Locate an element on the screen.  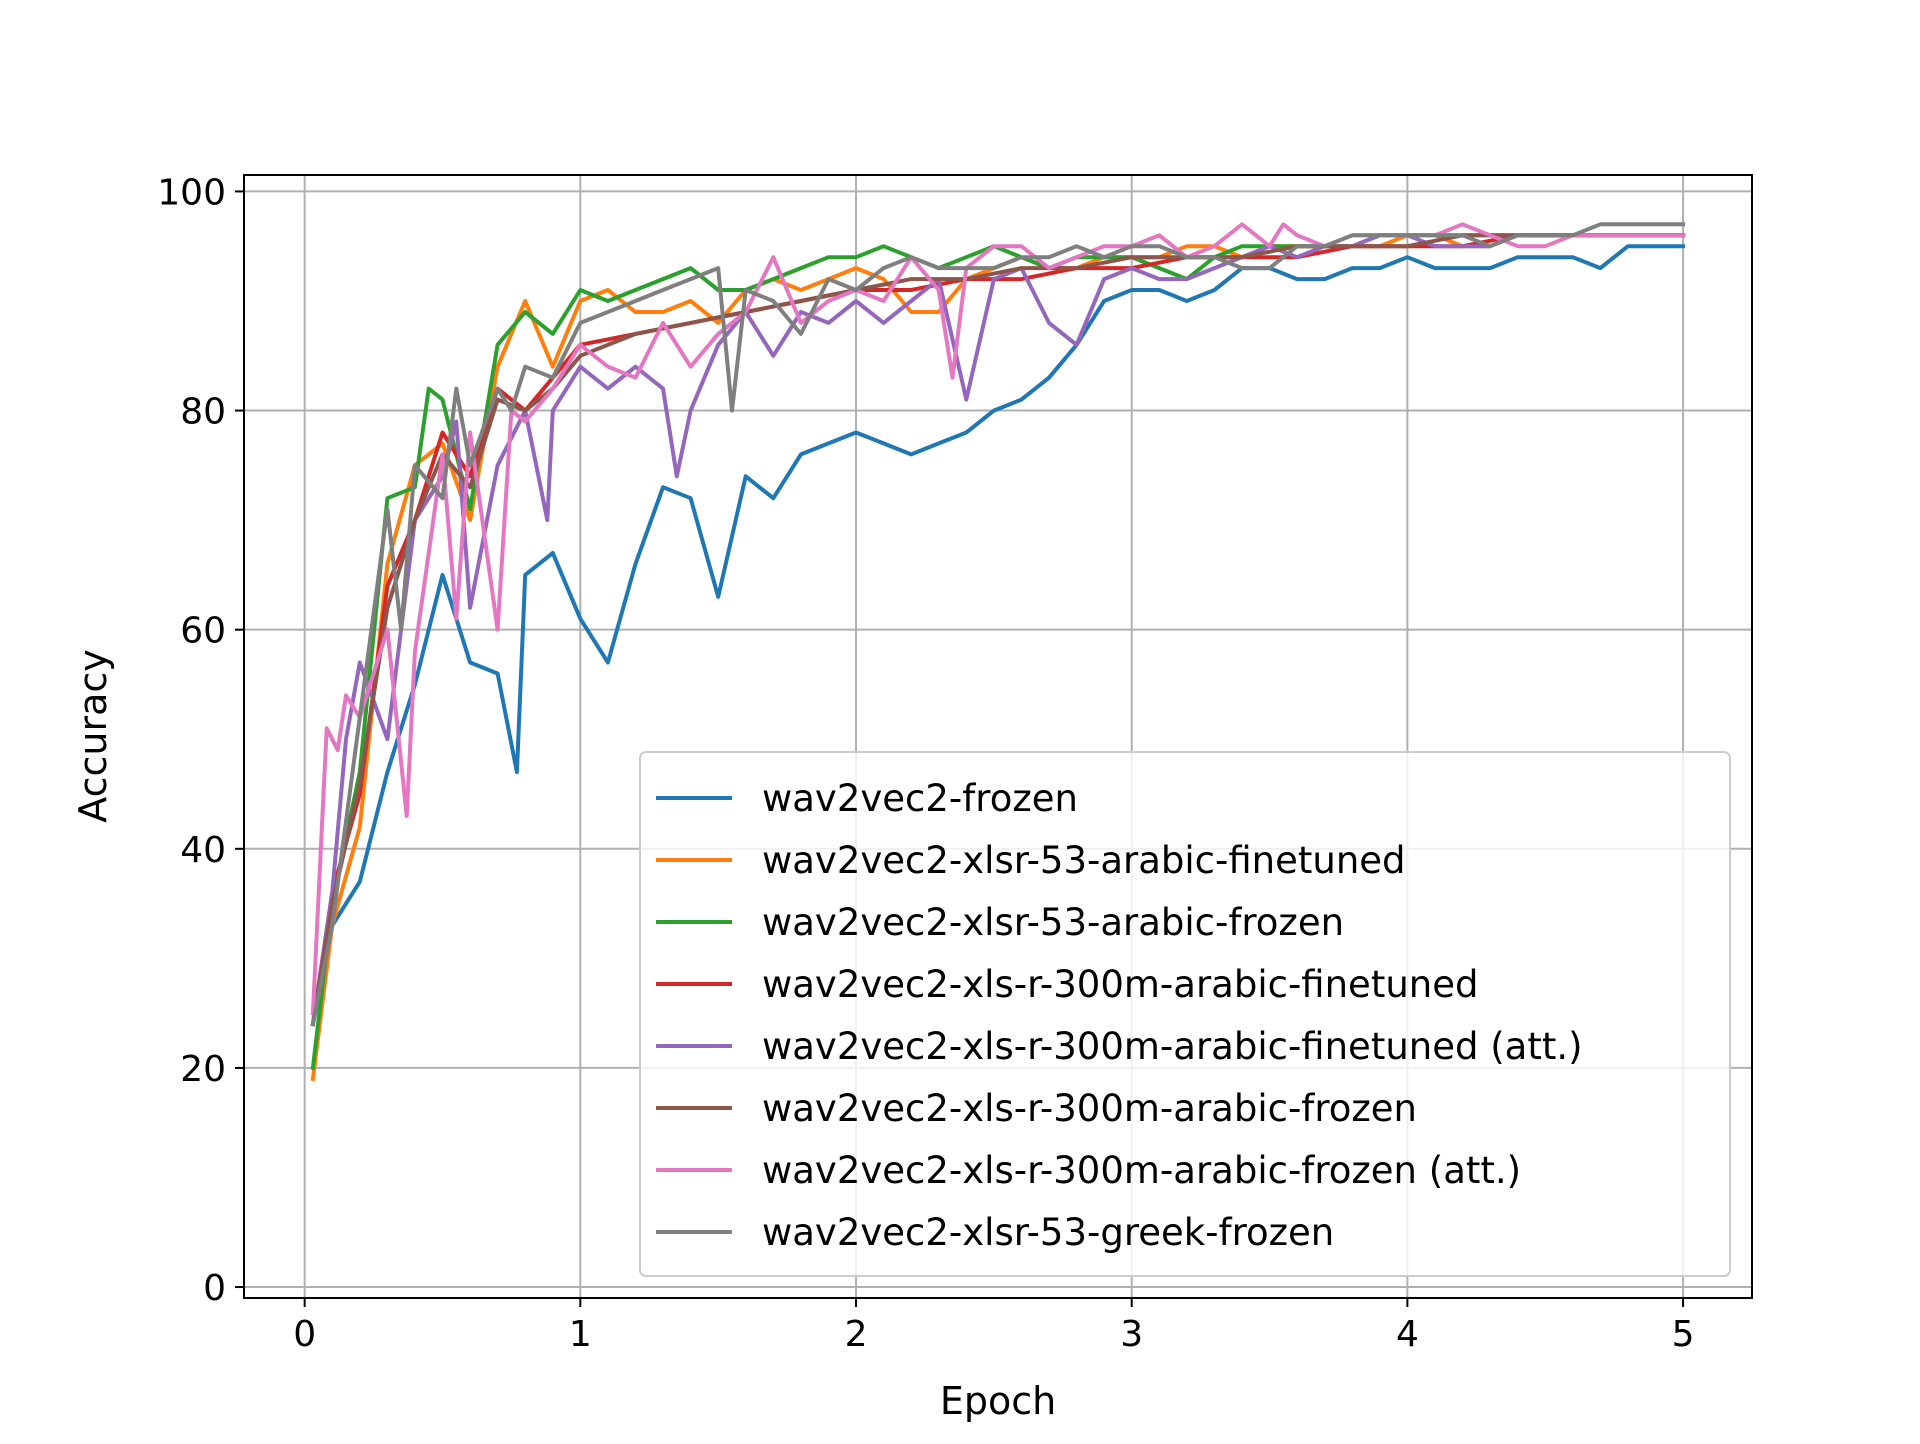
x-tick-label: 0 is located at coordinates (304, 1334).